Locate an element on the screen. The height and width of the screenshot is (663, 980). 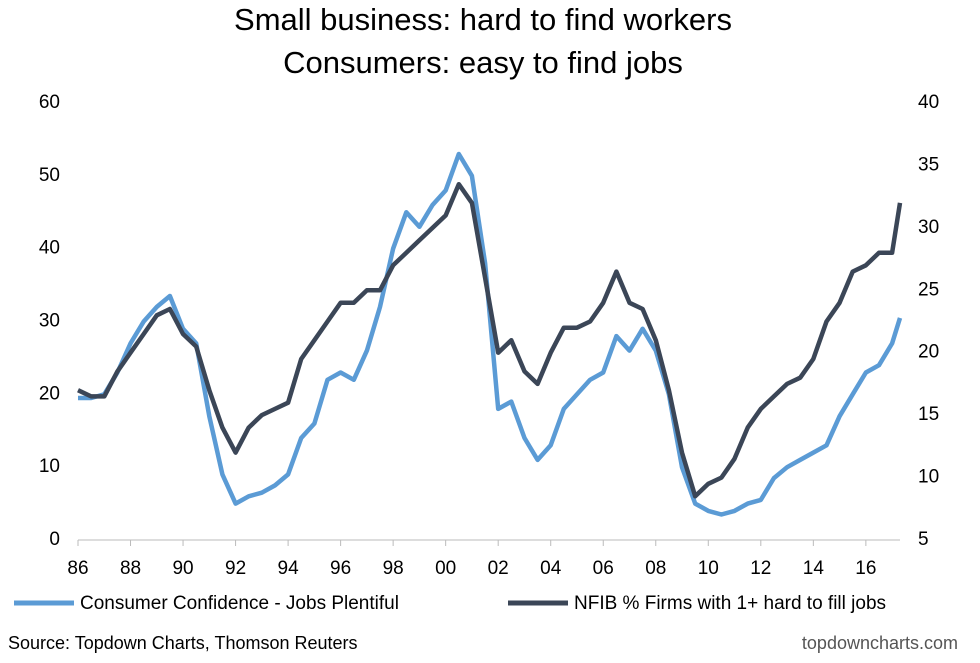
x-tick-label: 98 is located at coordinates (393, 568).